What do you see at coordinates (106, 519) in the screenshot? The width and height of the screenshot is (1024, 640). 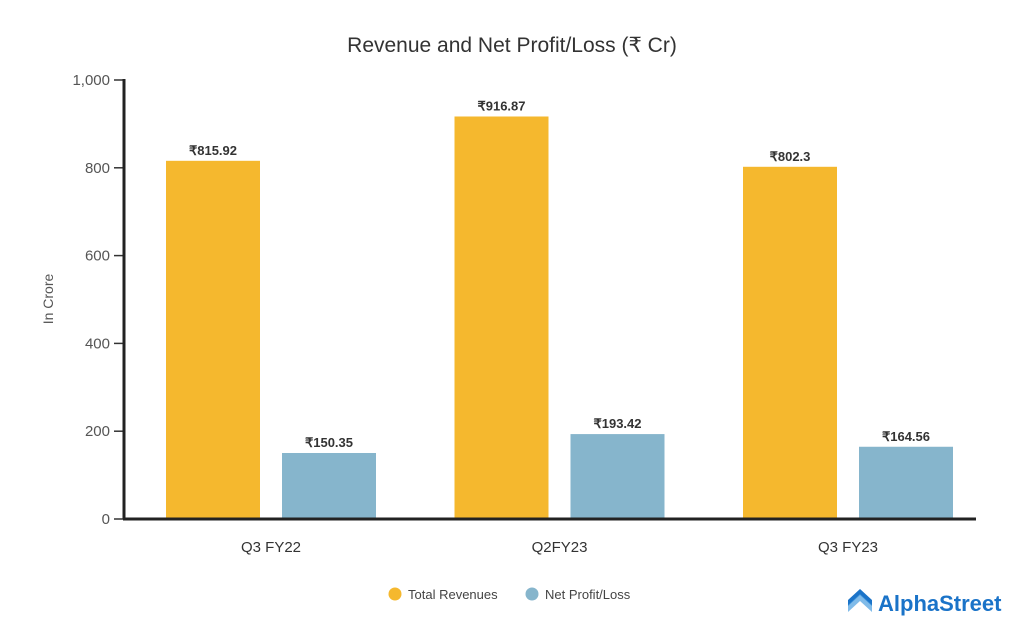 I see `y-tick-label: 0` at bounding box center [106, 519].